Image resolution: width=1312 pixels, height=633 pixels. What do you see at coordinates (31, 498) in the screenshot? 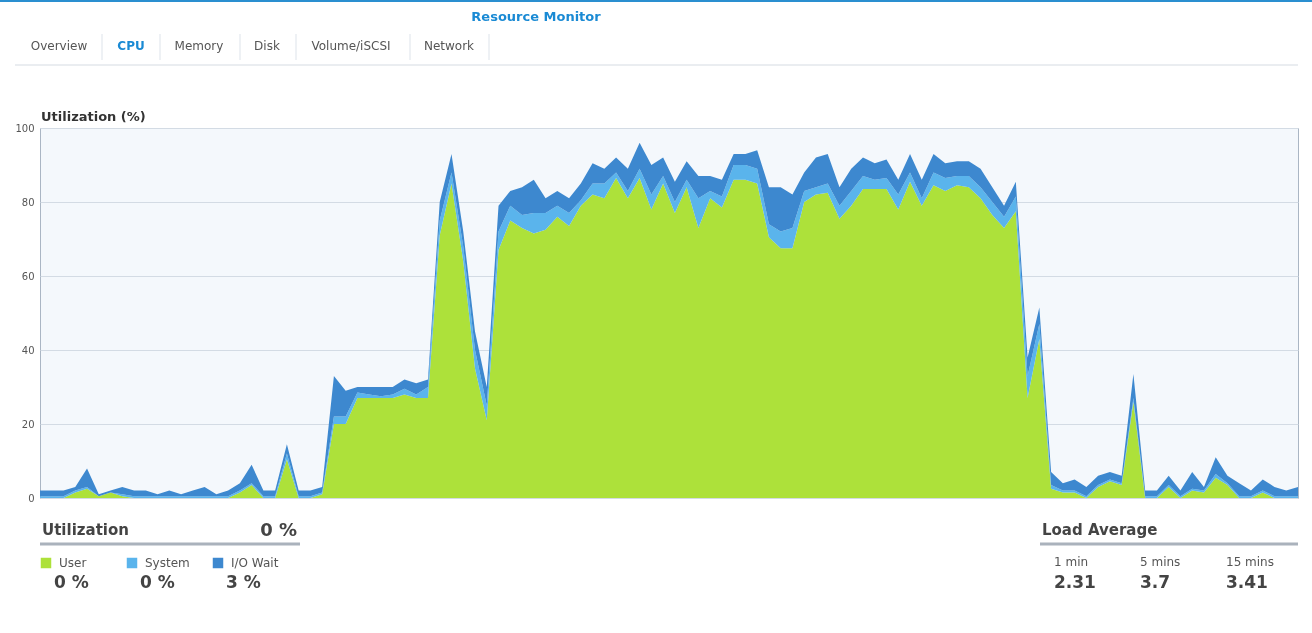
I see `y-tick-label: 0` at bounding box center [31, 498].